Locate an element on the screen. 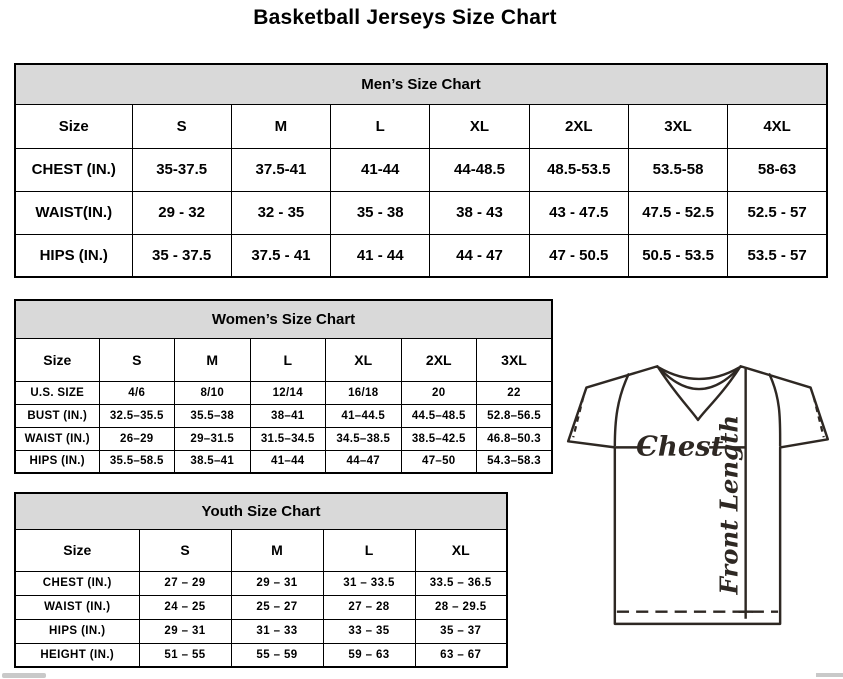  size-cell: 59 – 63 is located at coordinates (369, 655).